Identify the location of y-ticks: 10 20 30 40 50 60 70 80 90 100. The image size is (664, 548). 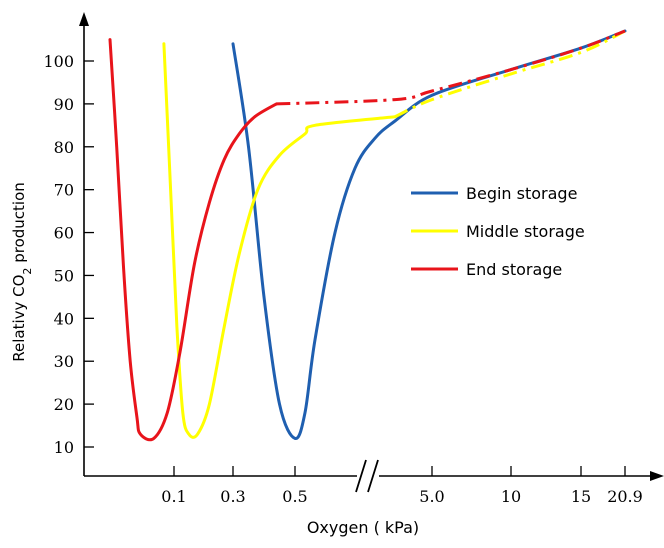
(68, 254).